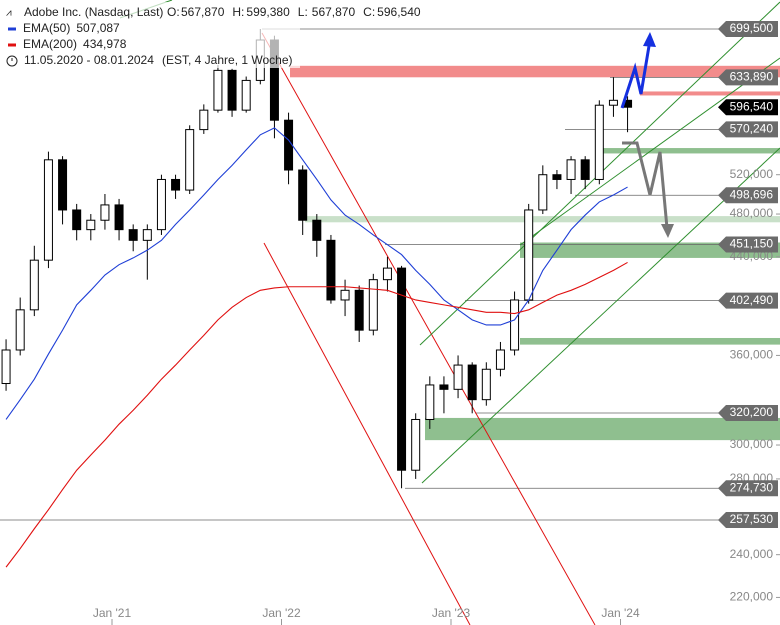 The image size is (780, 625). What do you see at coordinates (303, 12) in the screenshot?
I see `quote-name: L:` at bounding box center [303, 12].